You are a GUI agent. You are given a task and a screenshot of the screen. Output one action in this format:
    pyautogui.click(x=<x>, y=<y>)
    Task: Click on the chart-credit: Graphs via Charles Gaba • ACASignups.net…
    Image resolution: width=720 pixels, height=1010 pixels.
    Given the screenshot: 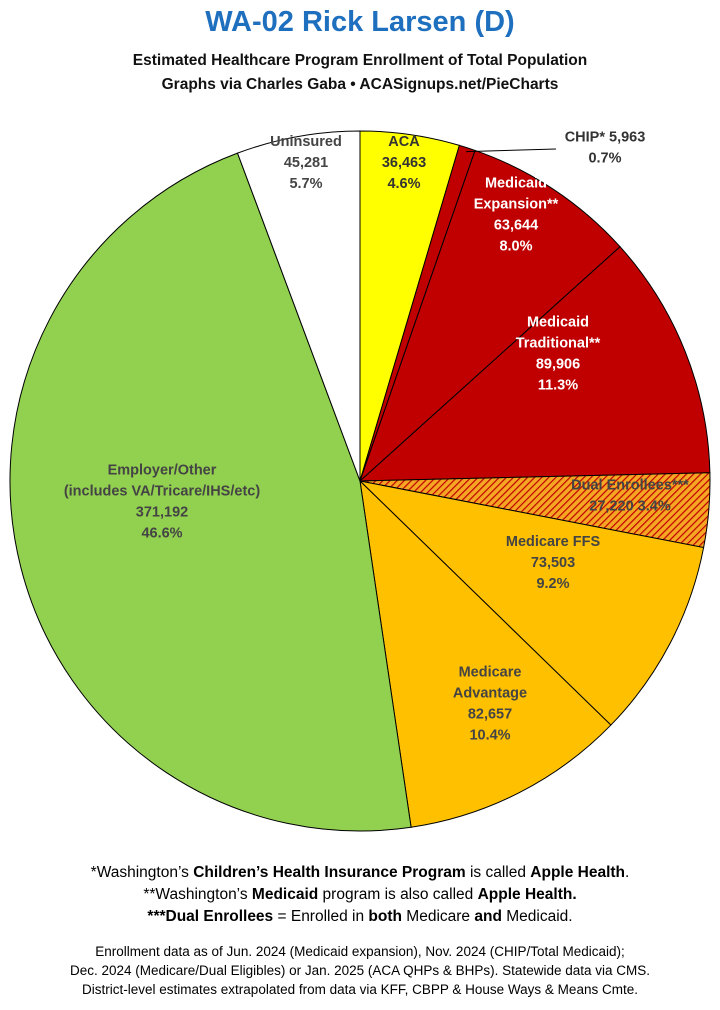 What is the action you would take?
    pyautogui.click(x=360, y=84)
    